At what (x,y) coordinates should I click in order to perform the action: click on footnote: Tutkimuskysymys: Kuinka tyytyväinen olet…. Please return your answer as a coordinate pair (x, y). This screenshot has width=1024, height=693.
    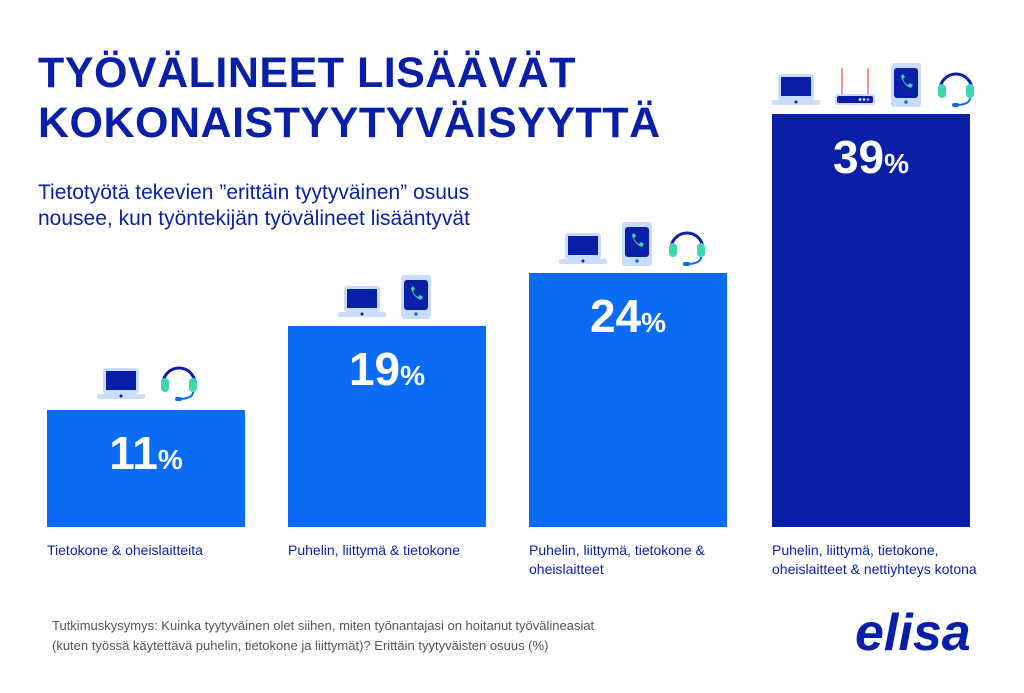
    Looking at the image, I should click on (323, 636).